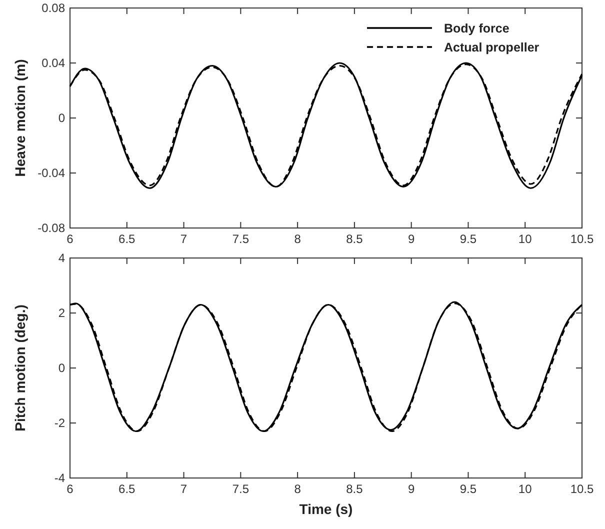 This screenshot has height=529, width=605. What do you see at coordinates (492, 47) in the screenshot?
I see `series-label: Actual propeller` at bounding box center [492, 47].